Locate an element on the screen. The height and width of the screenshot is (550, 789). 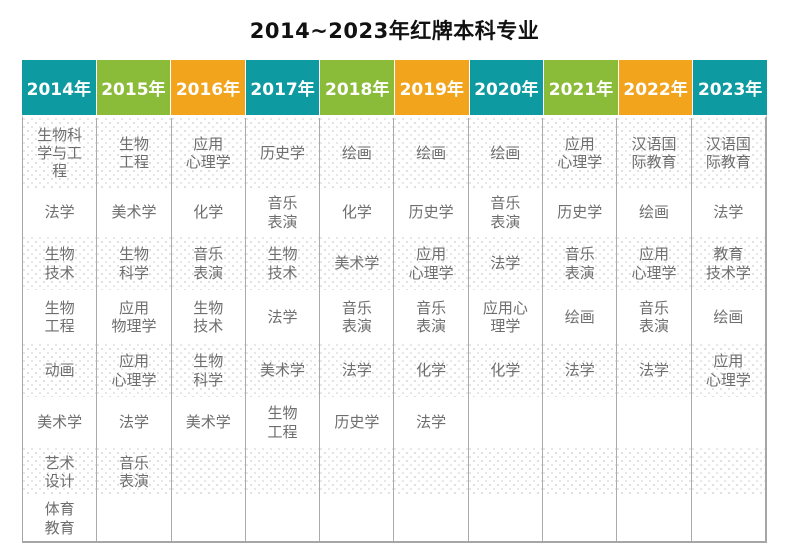
table-row: 艺术 设计 音乐 表演 is located at coordinates (394, 472).